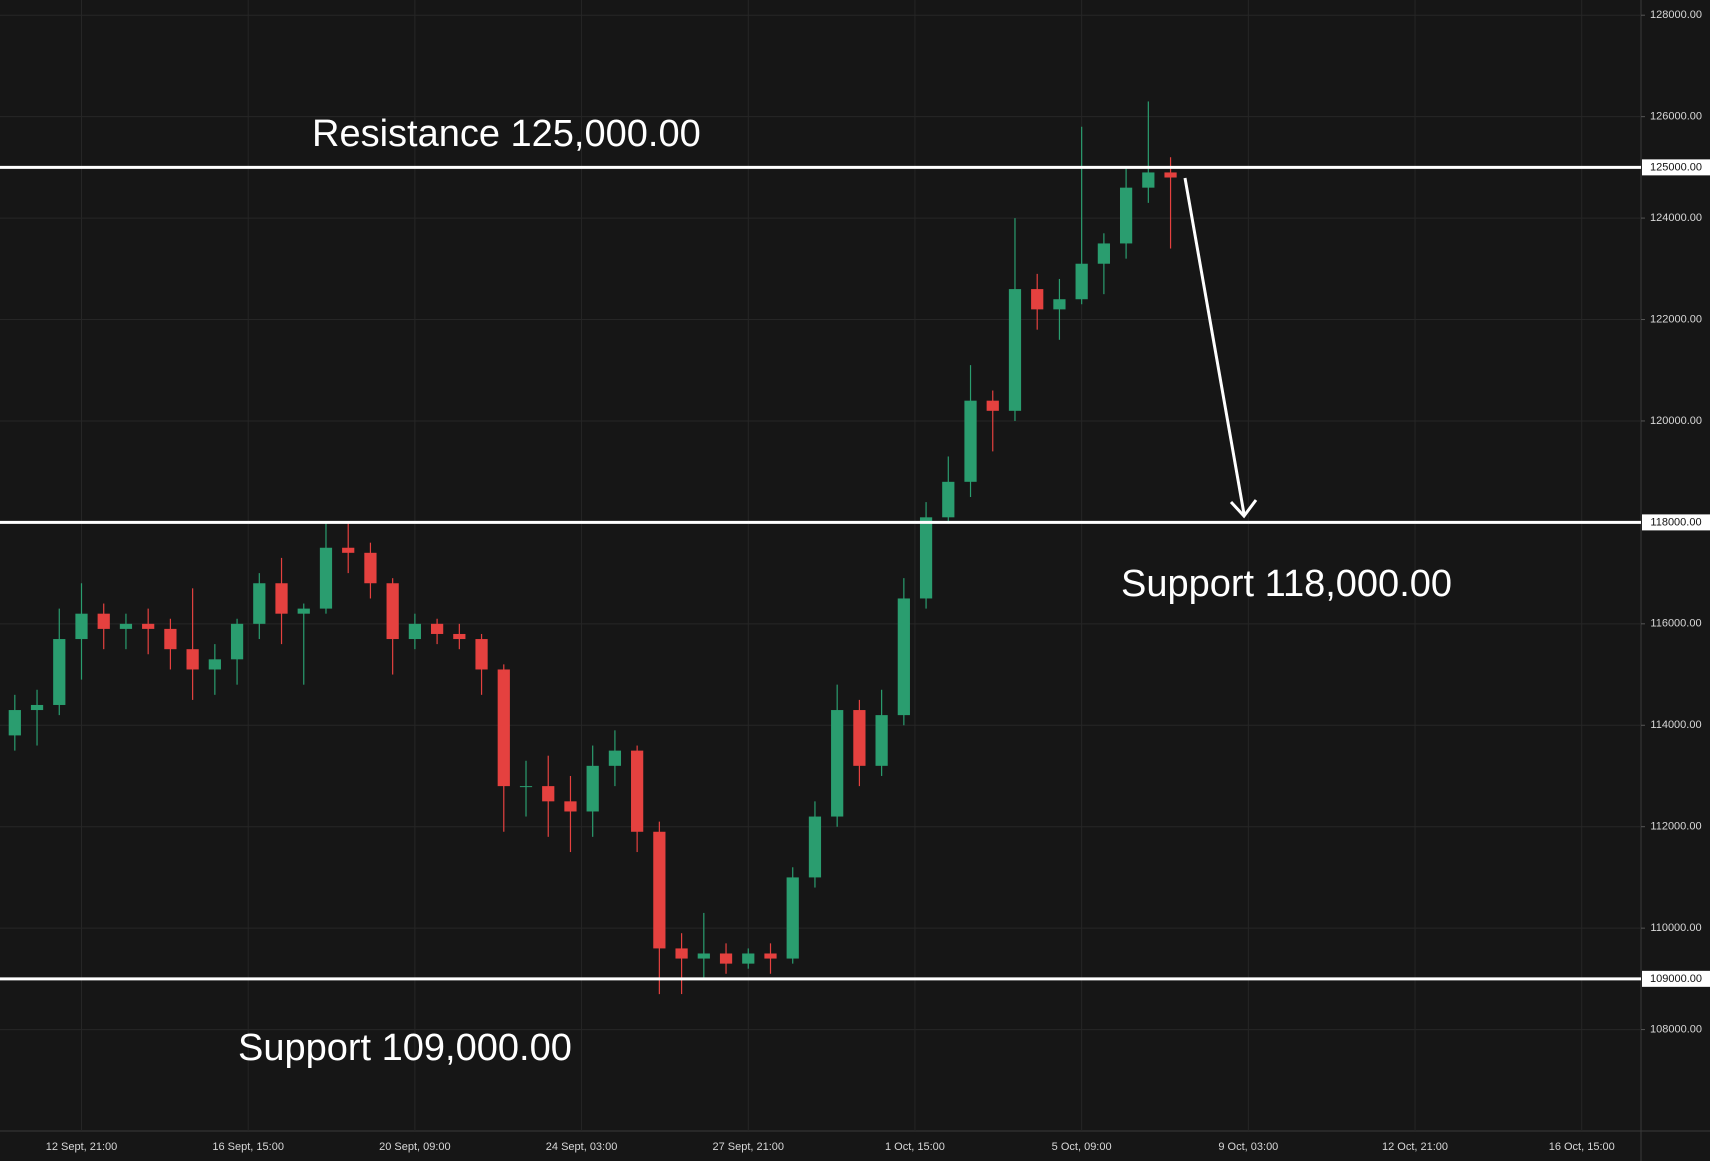 The width and height of the screenshot is (1710, 1161). Describe the element at coordinates (506, 134) in the screenshot. I see `level-annotation: Resistance 125,000.00` at that location.